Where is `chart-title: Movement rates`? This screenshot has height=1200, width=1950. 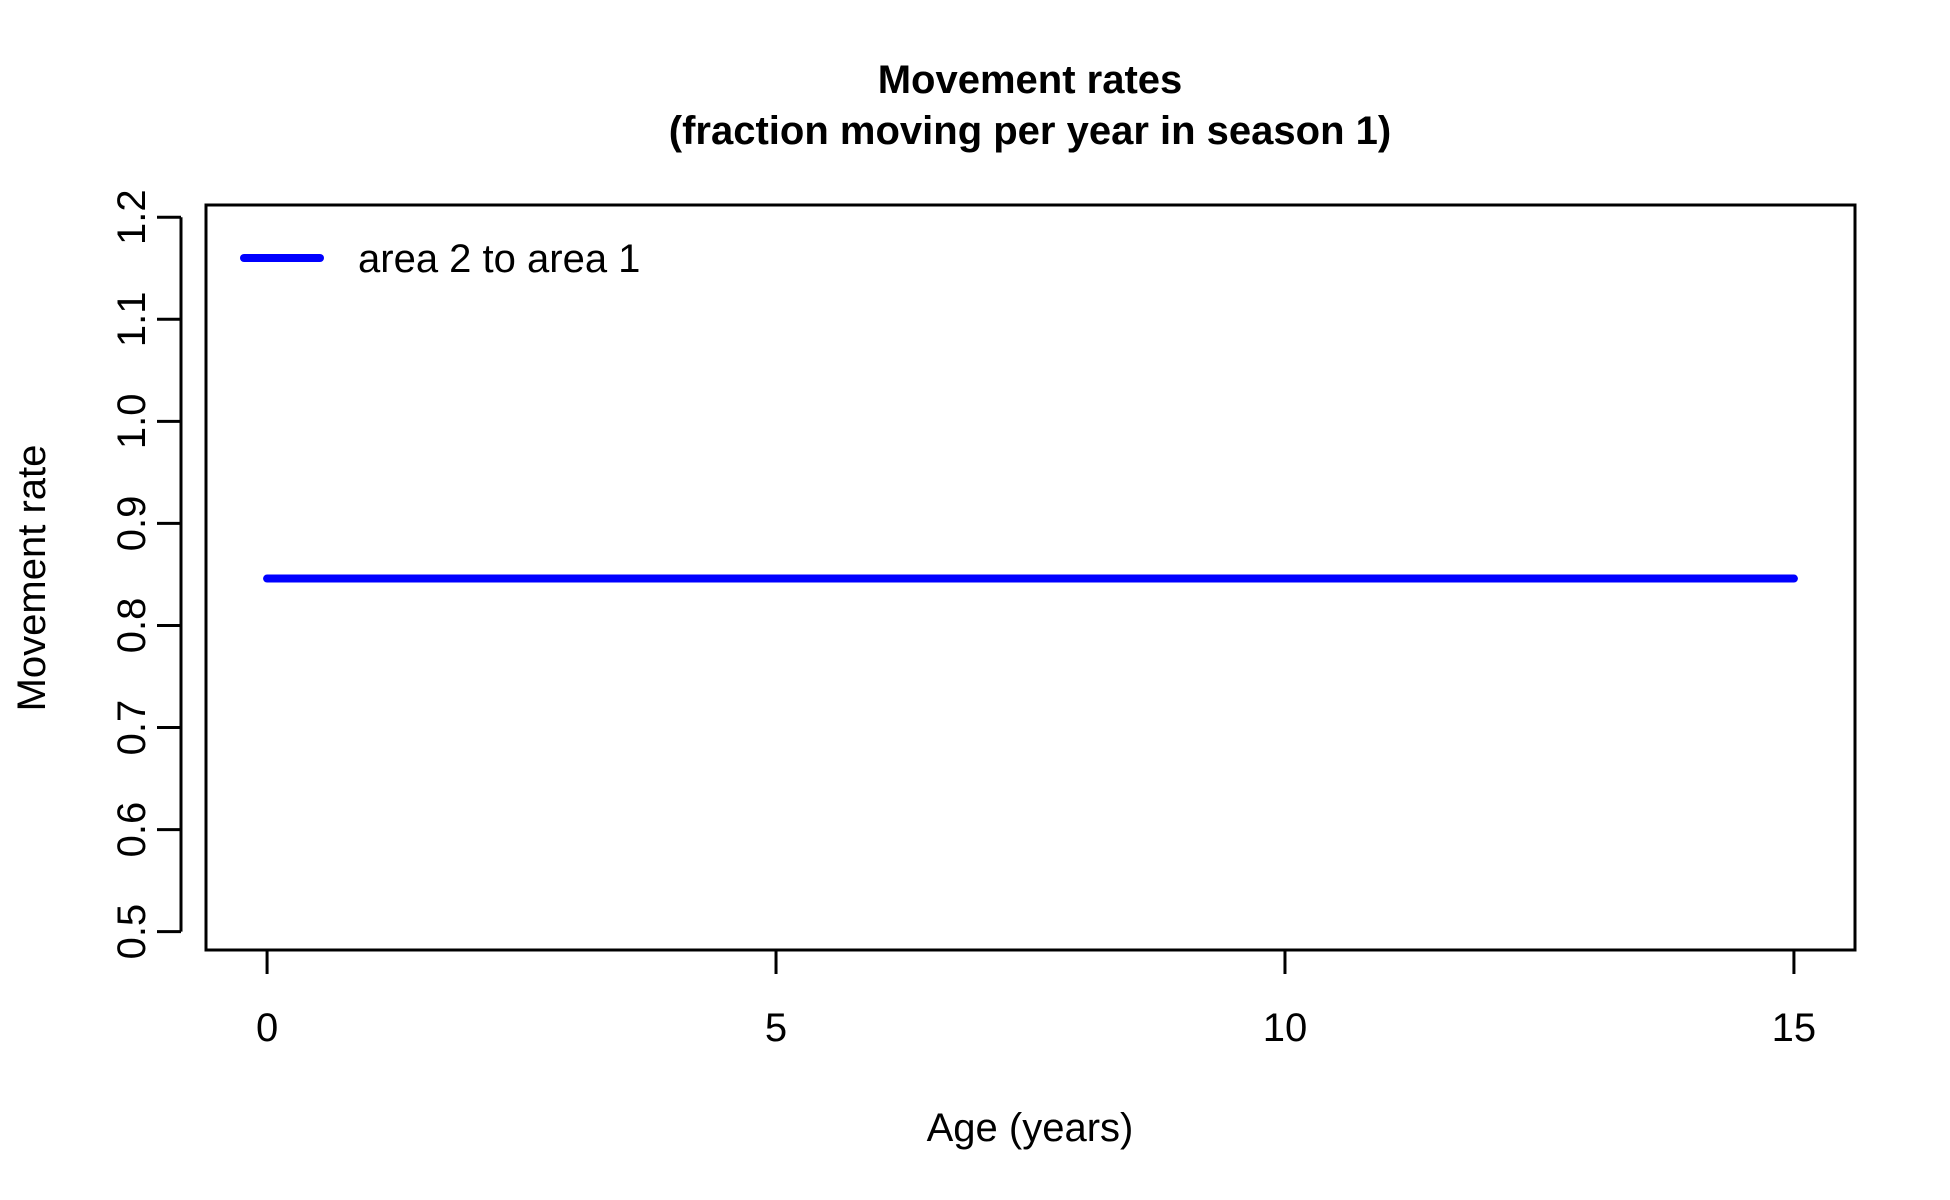
chart-title: Movement rates is located at coordinates (1030, 80).